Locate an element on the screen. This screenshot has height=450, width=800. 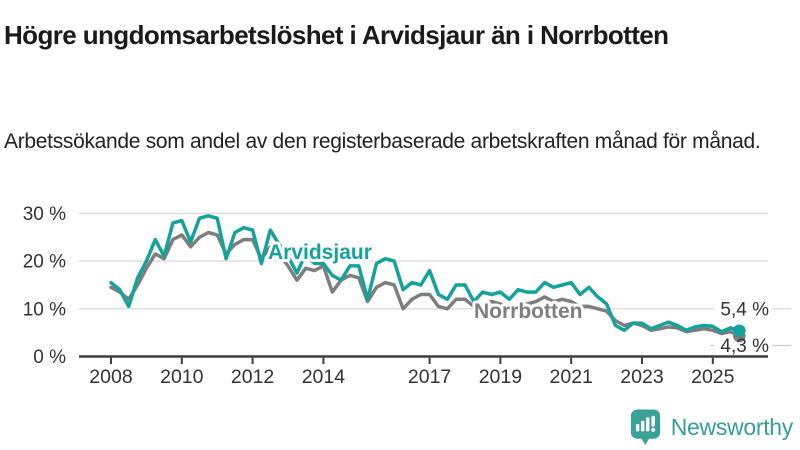
y-tick-label-10: 10 % is located at coordinates (44, 309).